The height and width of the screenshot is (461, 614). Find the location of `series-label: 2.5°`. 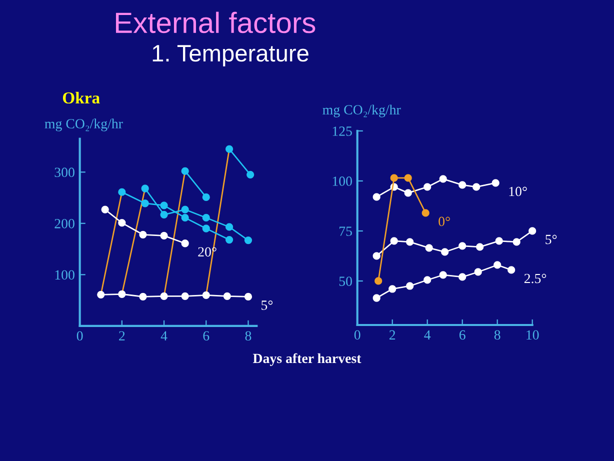

series-label: 2.5° is located at coordinates (535, 279).